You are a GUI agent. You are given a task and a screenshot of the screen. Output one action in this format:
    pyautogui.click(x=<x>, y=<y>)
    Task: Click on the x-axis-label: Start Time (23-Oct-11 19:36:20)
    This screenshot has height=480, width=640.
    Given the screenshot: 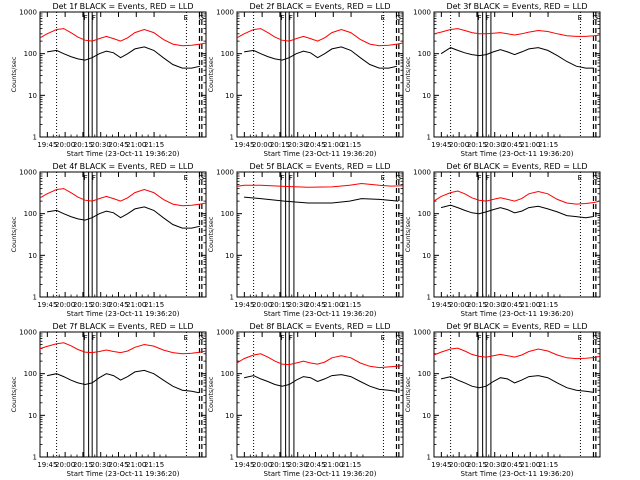 What is the action you would take?
    pyautogui.click(x=320, y=474)
    